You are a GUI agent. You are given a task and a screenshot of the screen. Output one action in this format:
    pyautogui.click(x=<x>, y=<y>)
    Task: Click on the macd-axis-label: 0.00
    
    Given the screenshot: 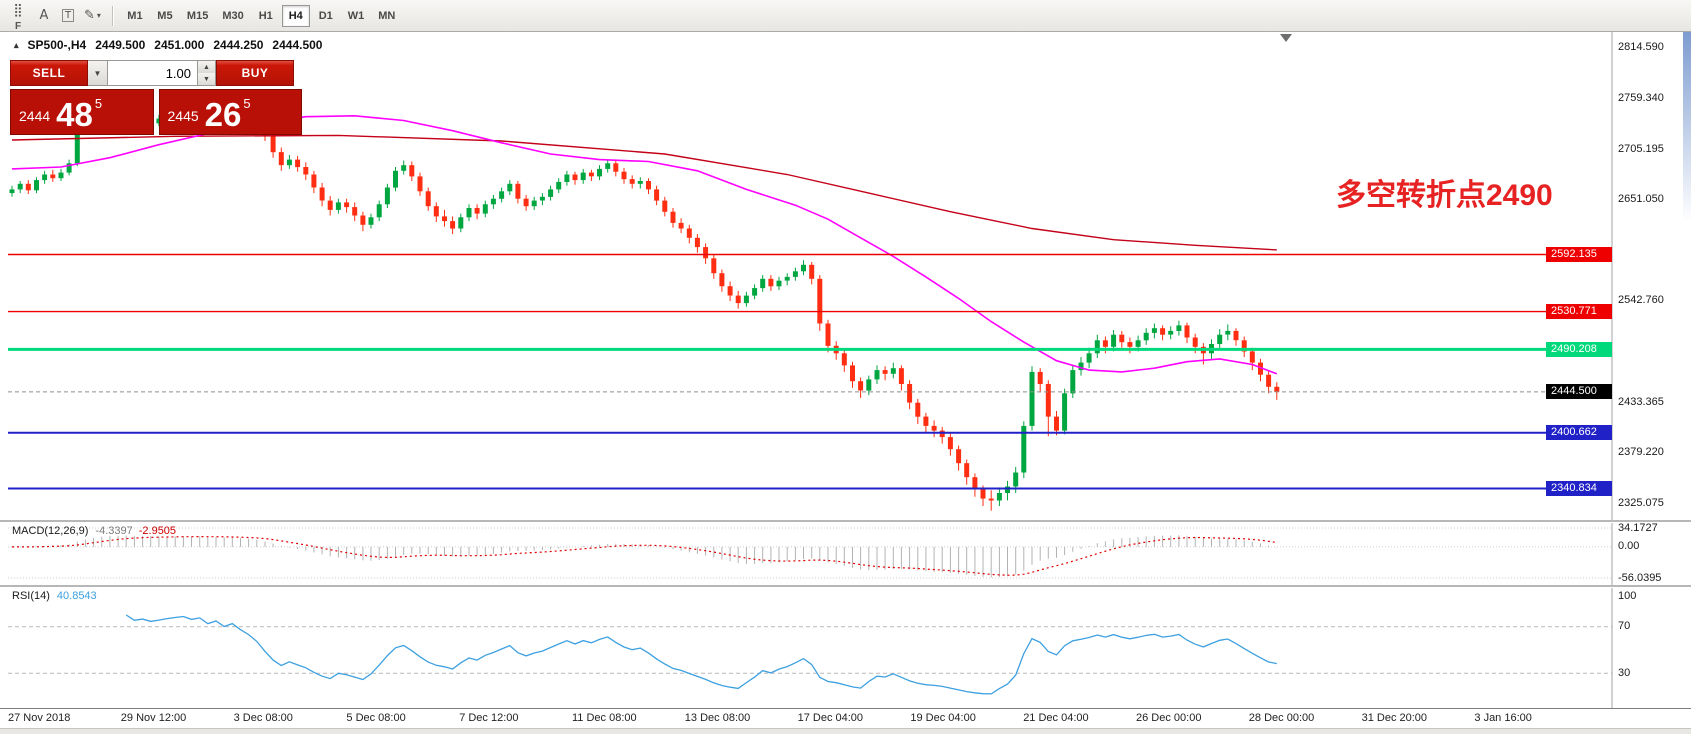 What is the action you would take?
    pyautogui.click(x=1629, y=546)
    